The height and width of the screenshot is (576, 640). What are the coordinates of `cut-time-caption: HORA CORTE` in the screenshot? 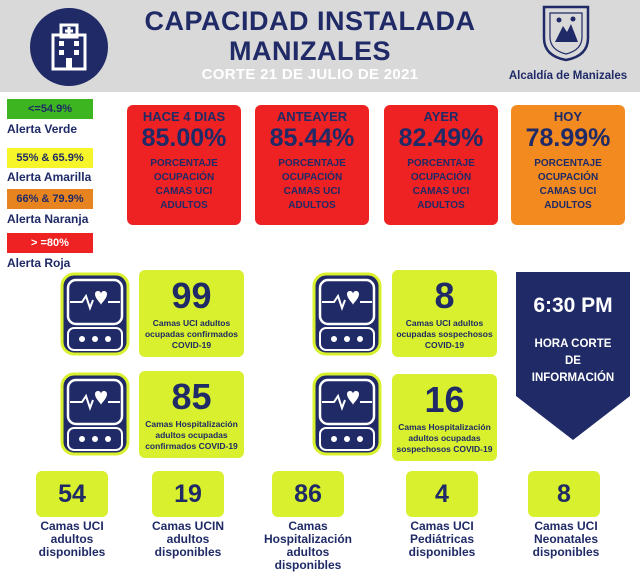 It's located at (573, 344).